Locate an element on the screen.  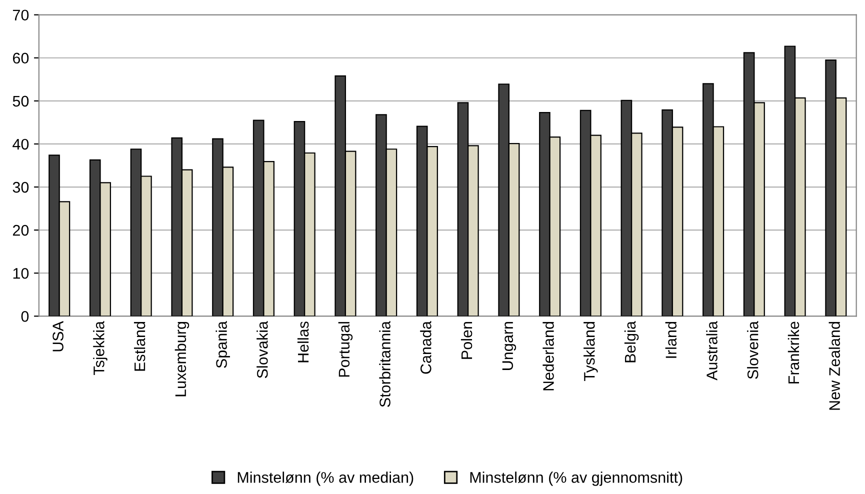
x-tick-label: Storbritannia is located at coordinates (384, 364).